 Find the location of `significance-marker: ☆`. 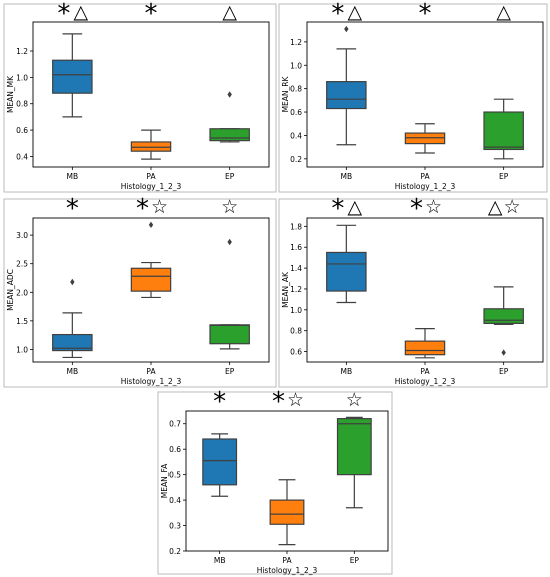

significance-marker: ☆ is located at coordinates (229, 207).